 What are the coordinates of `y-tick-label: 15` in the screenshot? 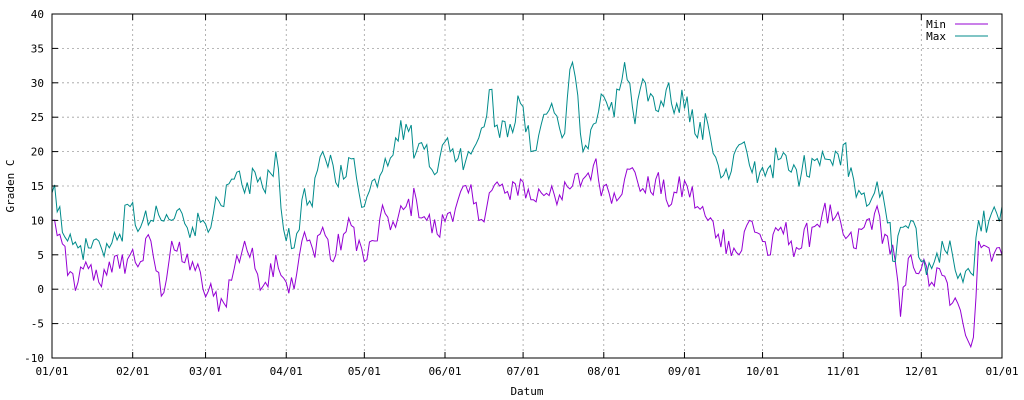 It's located at (37, 186).